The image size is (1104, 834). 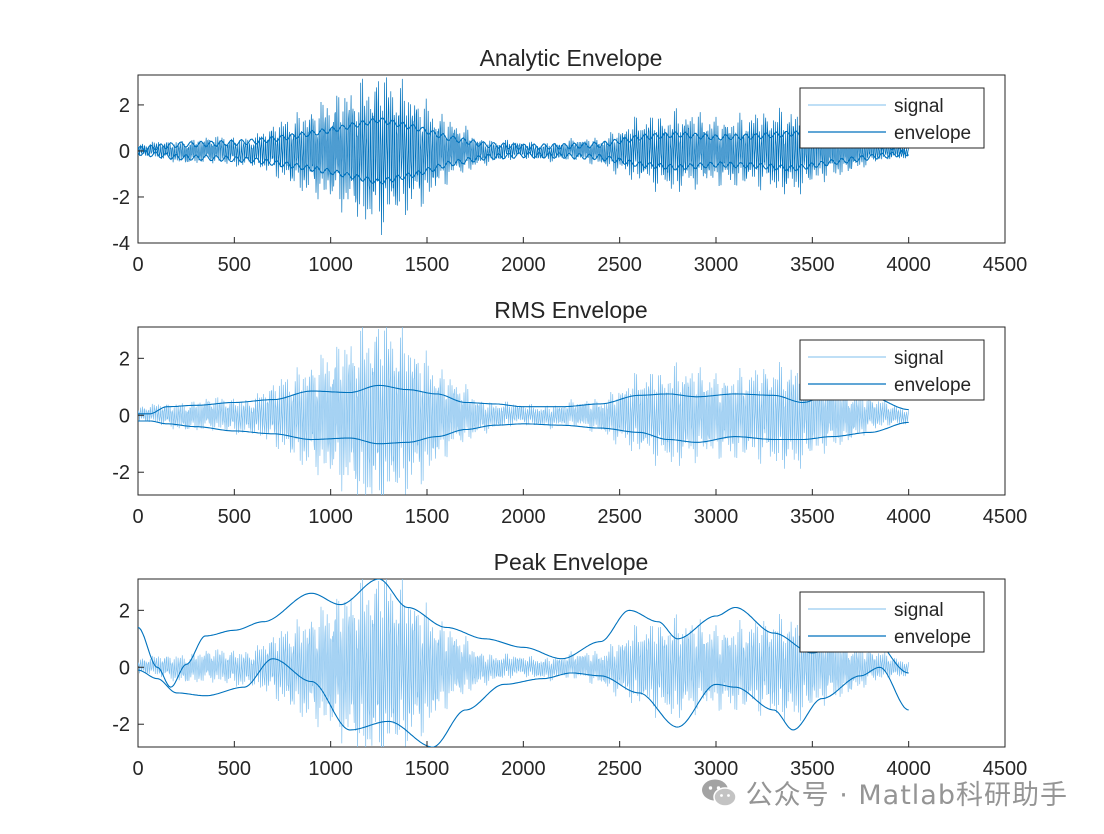 I want to click on watermark: 公众号 · Matlab科研助手, so click(x=884, y=792).